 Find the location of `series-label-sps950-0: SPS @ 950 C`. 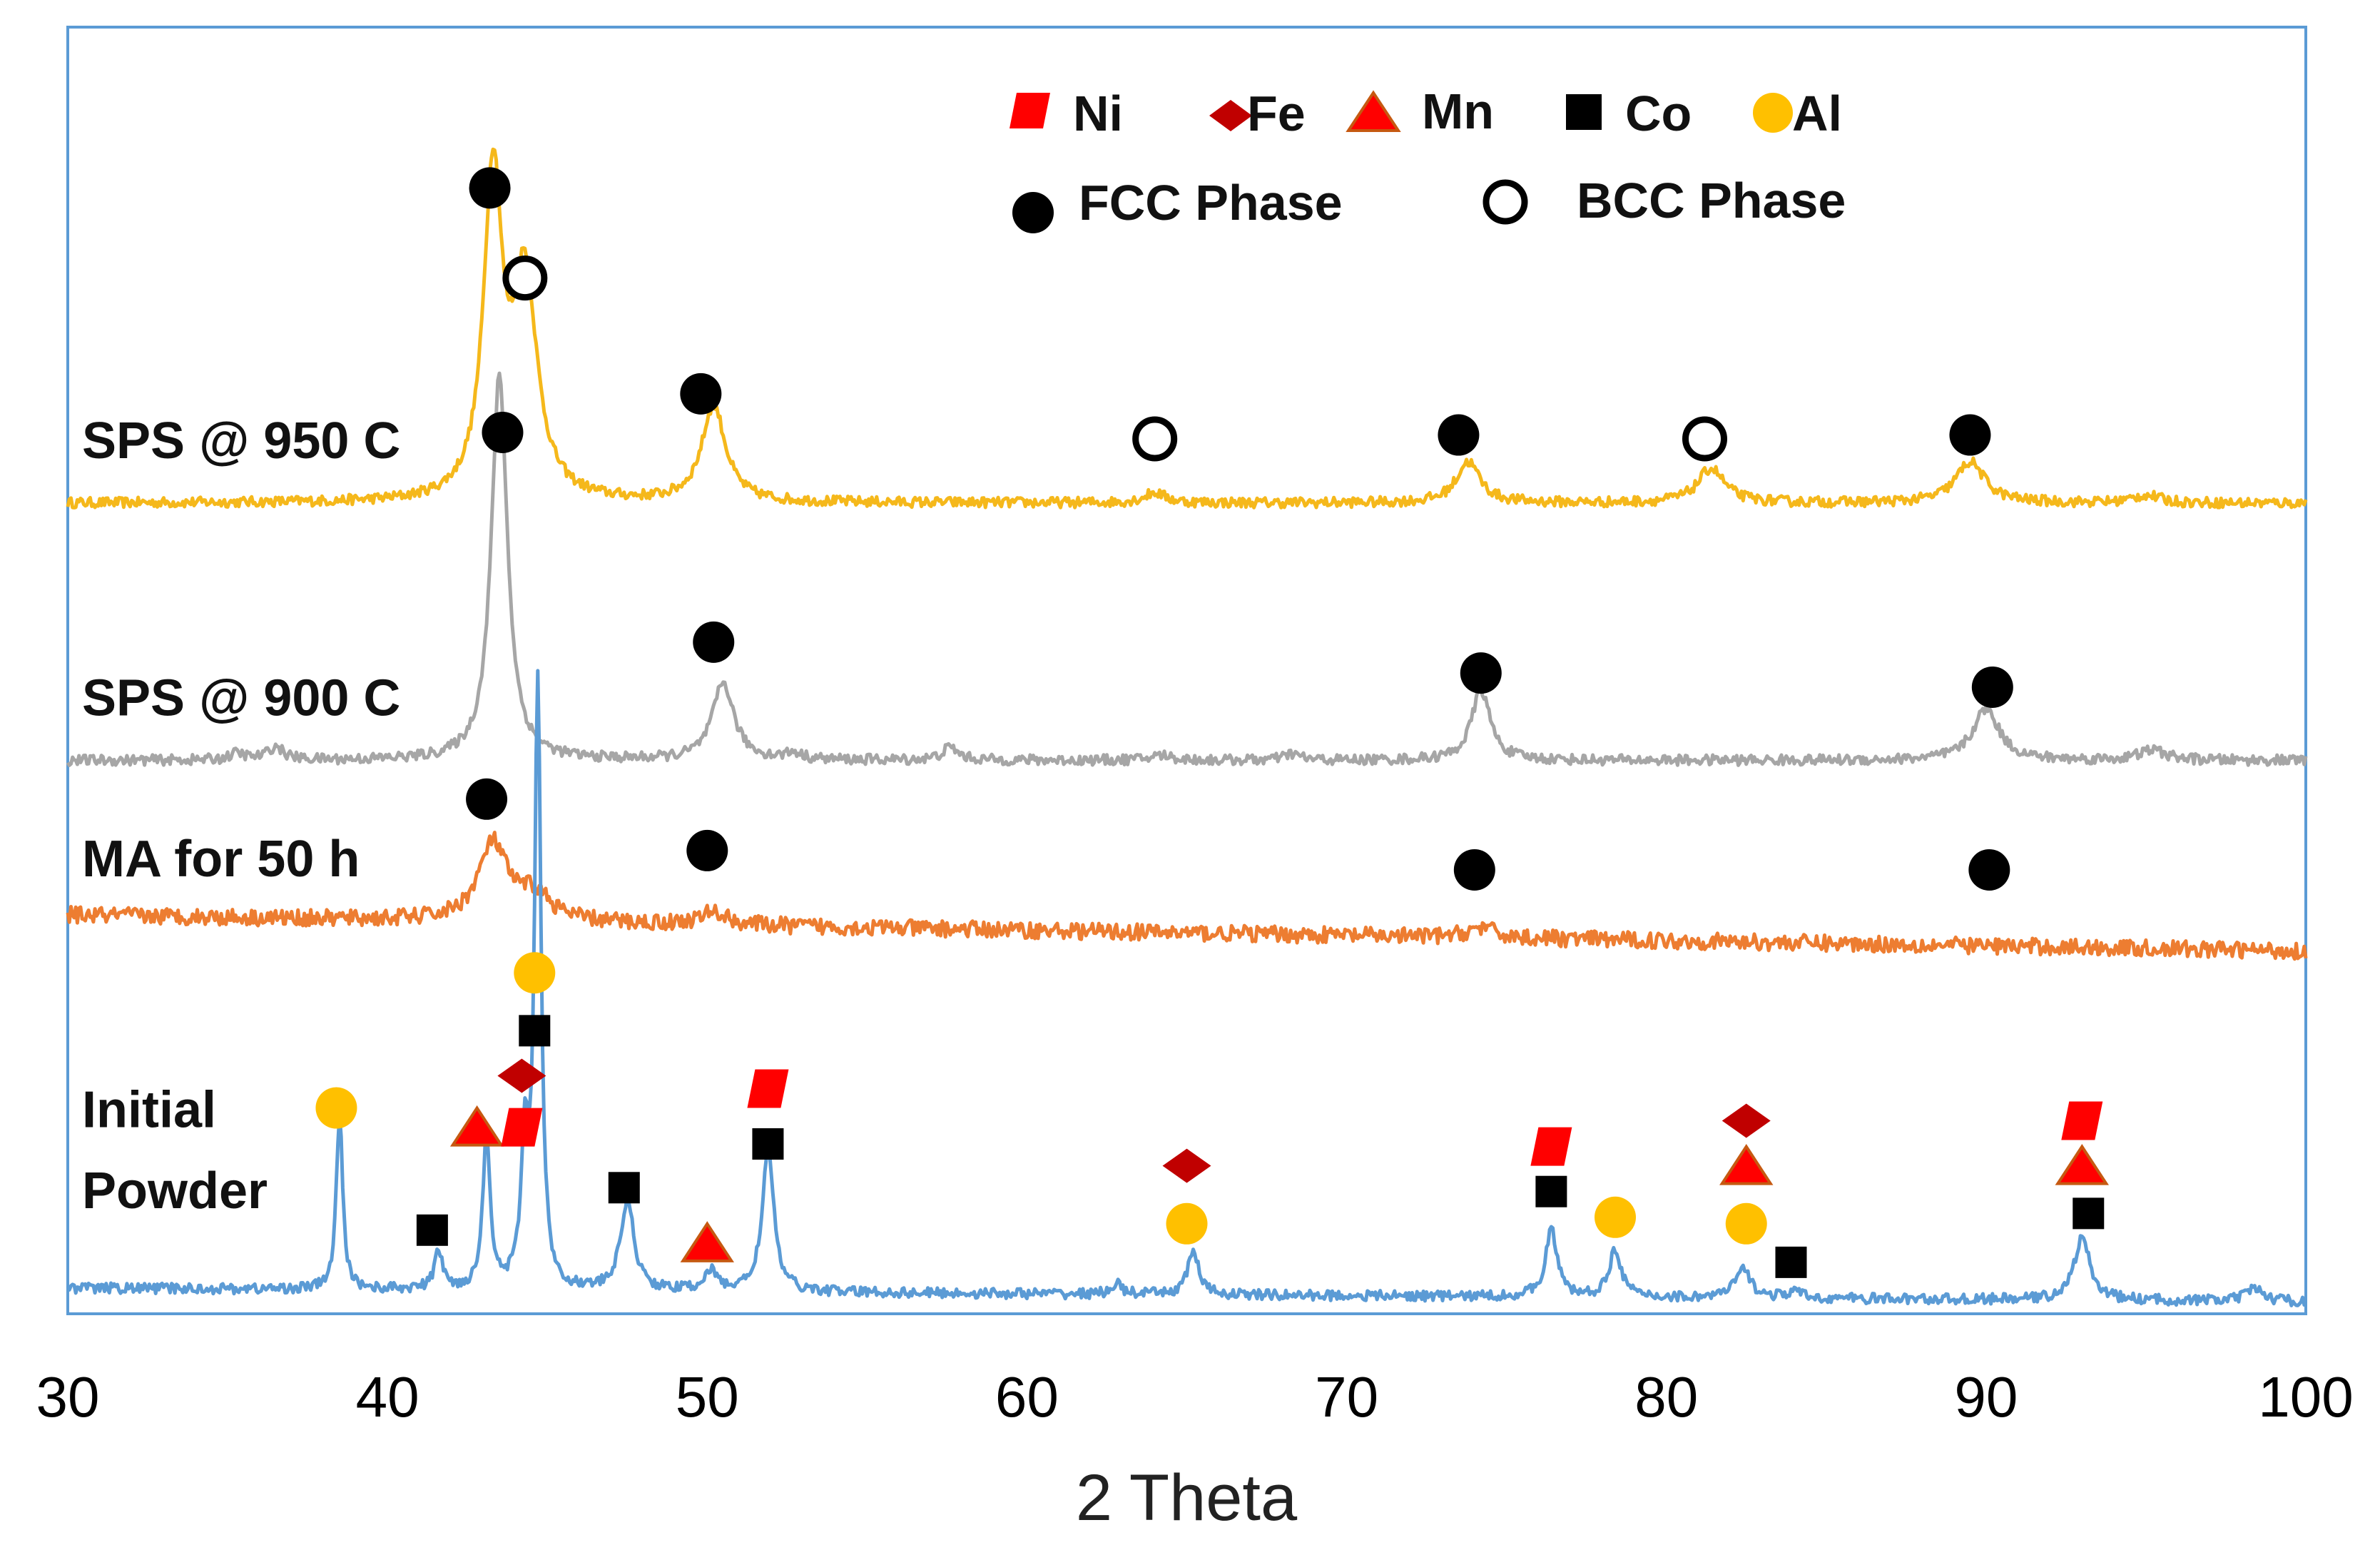

series-label-sps950-0: SPS @ 950 C is located at coordinates (241, 441).